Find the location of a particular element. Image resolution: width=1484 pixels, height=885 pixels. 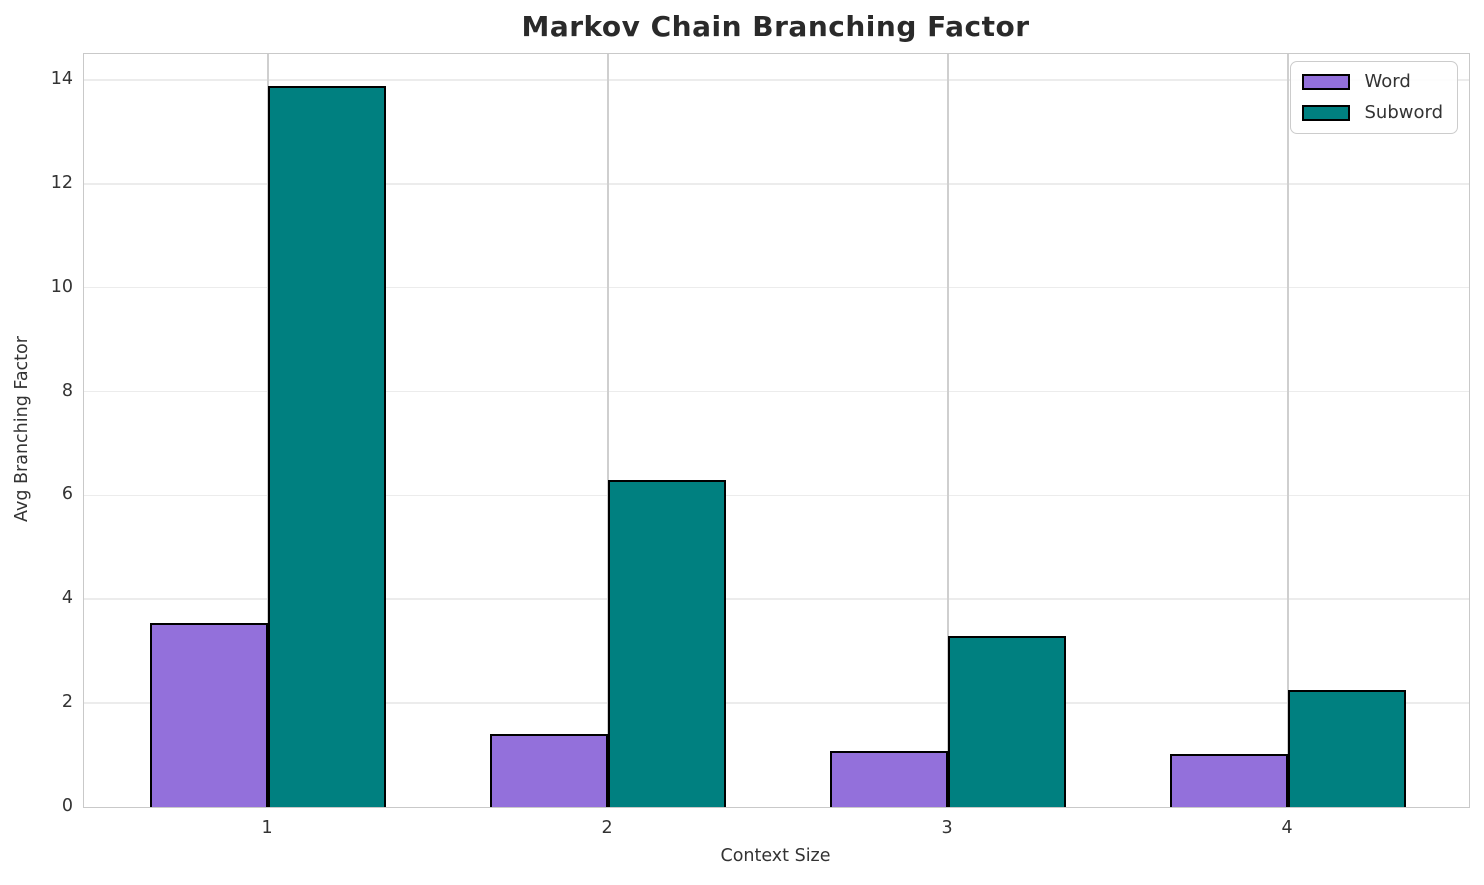

legend-label-subword: Subword is located at coordinates (1403, 112).